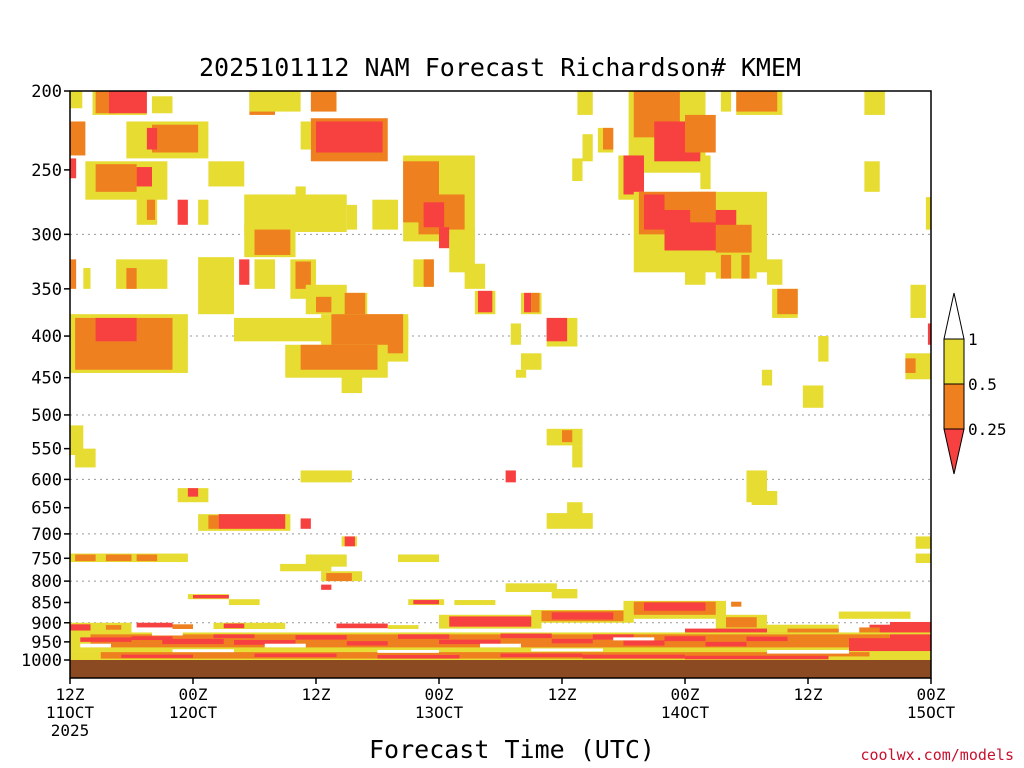  Describe the element at coordinates (46, 416) in the screenshot. I see `y-tick-label: 500` at that location.